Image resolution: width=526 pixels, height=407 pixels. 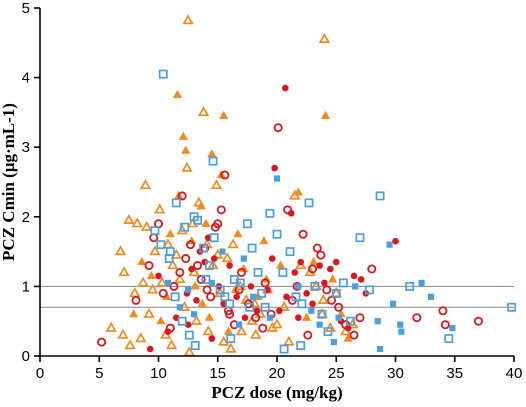 I want to click on y-tick-label: 2, so click(x=26, y=217).